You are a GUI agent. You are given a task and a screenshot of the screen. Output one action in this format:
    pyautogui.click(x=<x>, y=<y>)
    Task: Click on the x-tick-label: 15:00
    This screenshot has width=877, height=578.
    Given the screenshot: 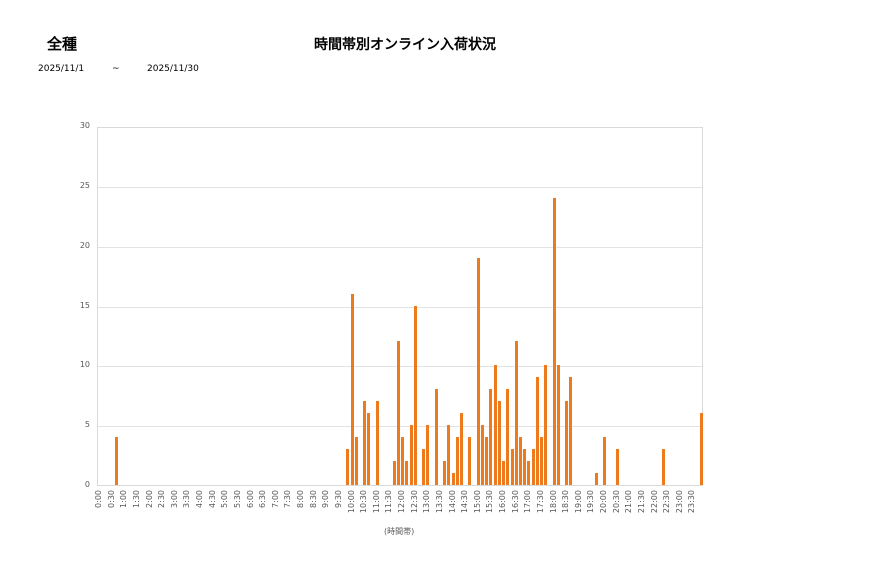 What is the action you would take?
    pyautogui.click(x=477, y=502)
    